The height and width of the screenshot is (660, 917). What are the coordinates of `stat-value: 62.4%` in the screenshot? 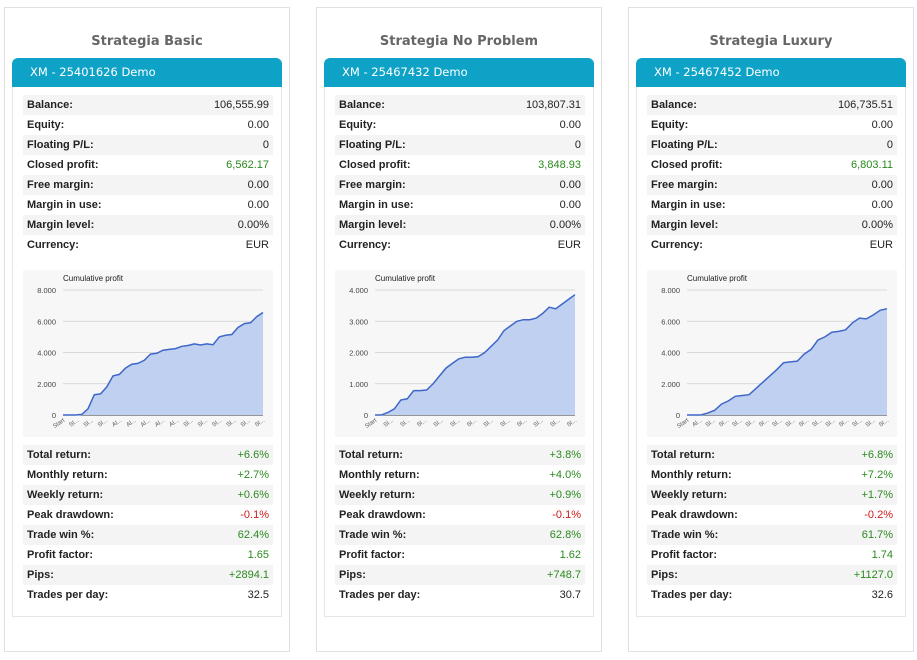 It's located at (230, 535).